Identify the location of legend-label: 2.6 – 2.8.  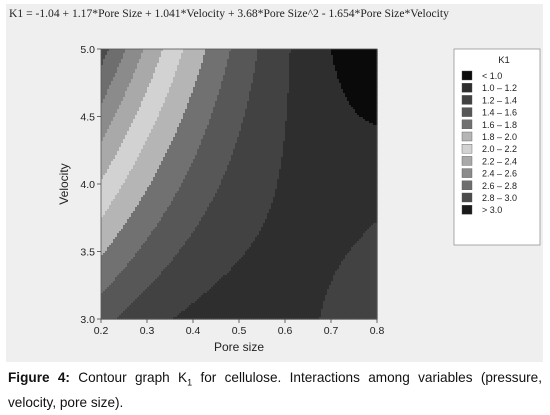
(499, 186).